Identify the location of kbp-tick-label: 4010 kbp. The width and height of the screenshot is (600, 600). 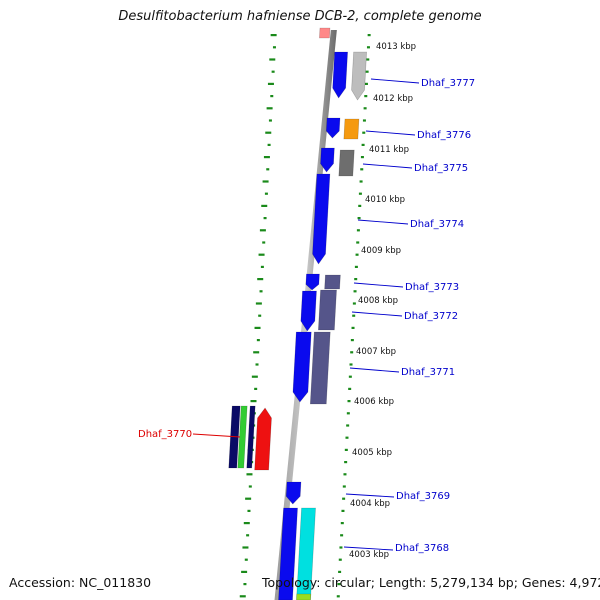
(385, 200).